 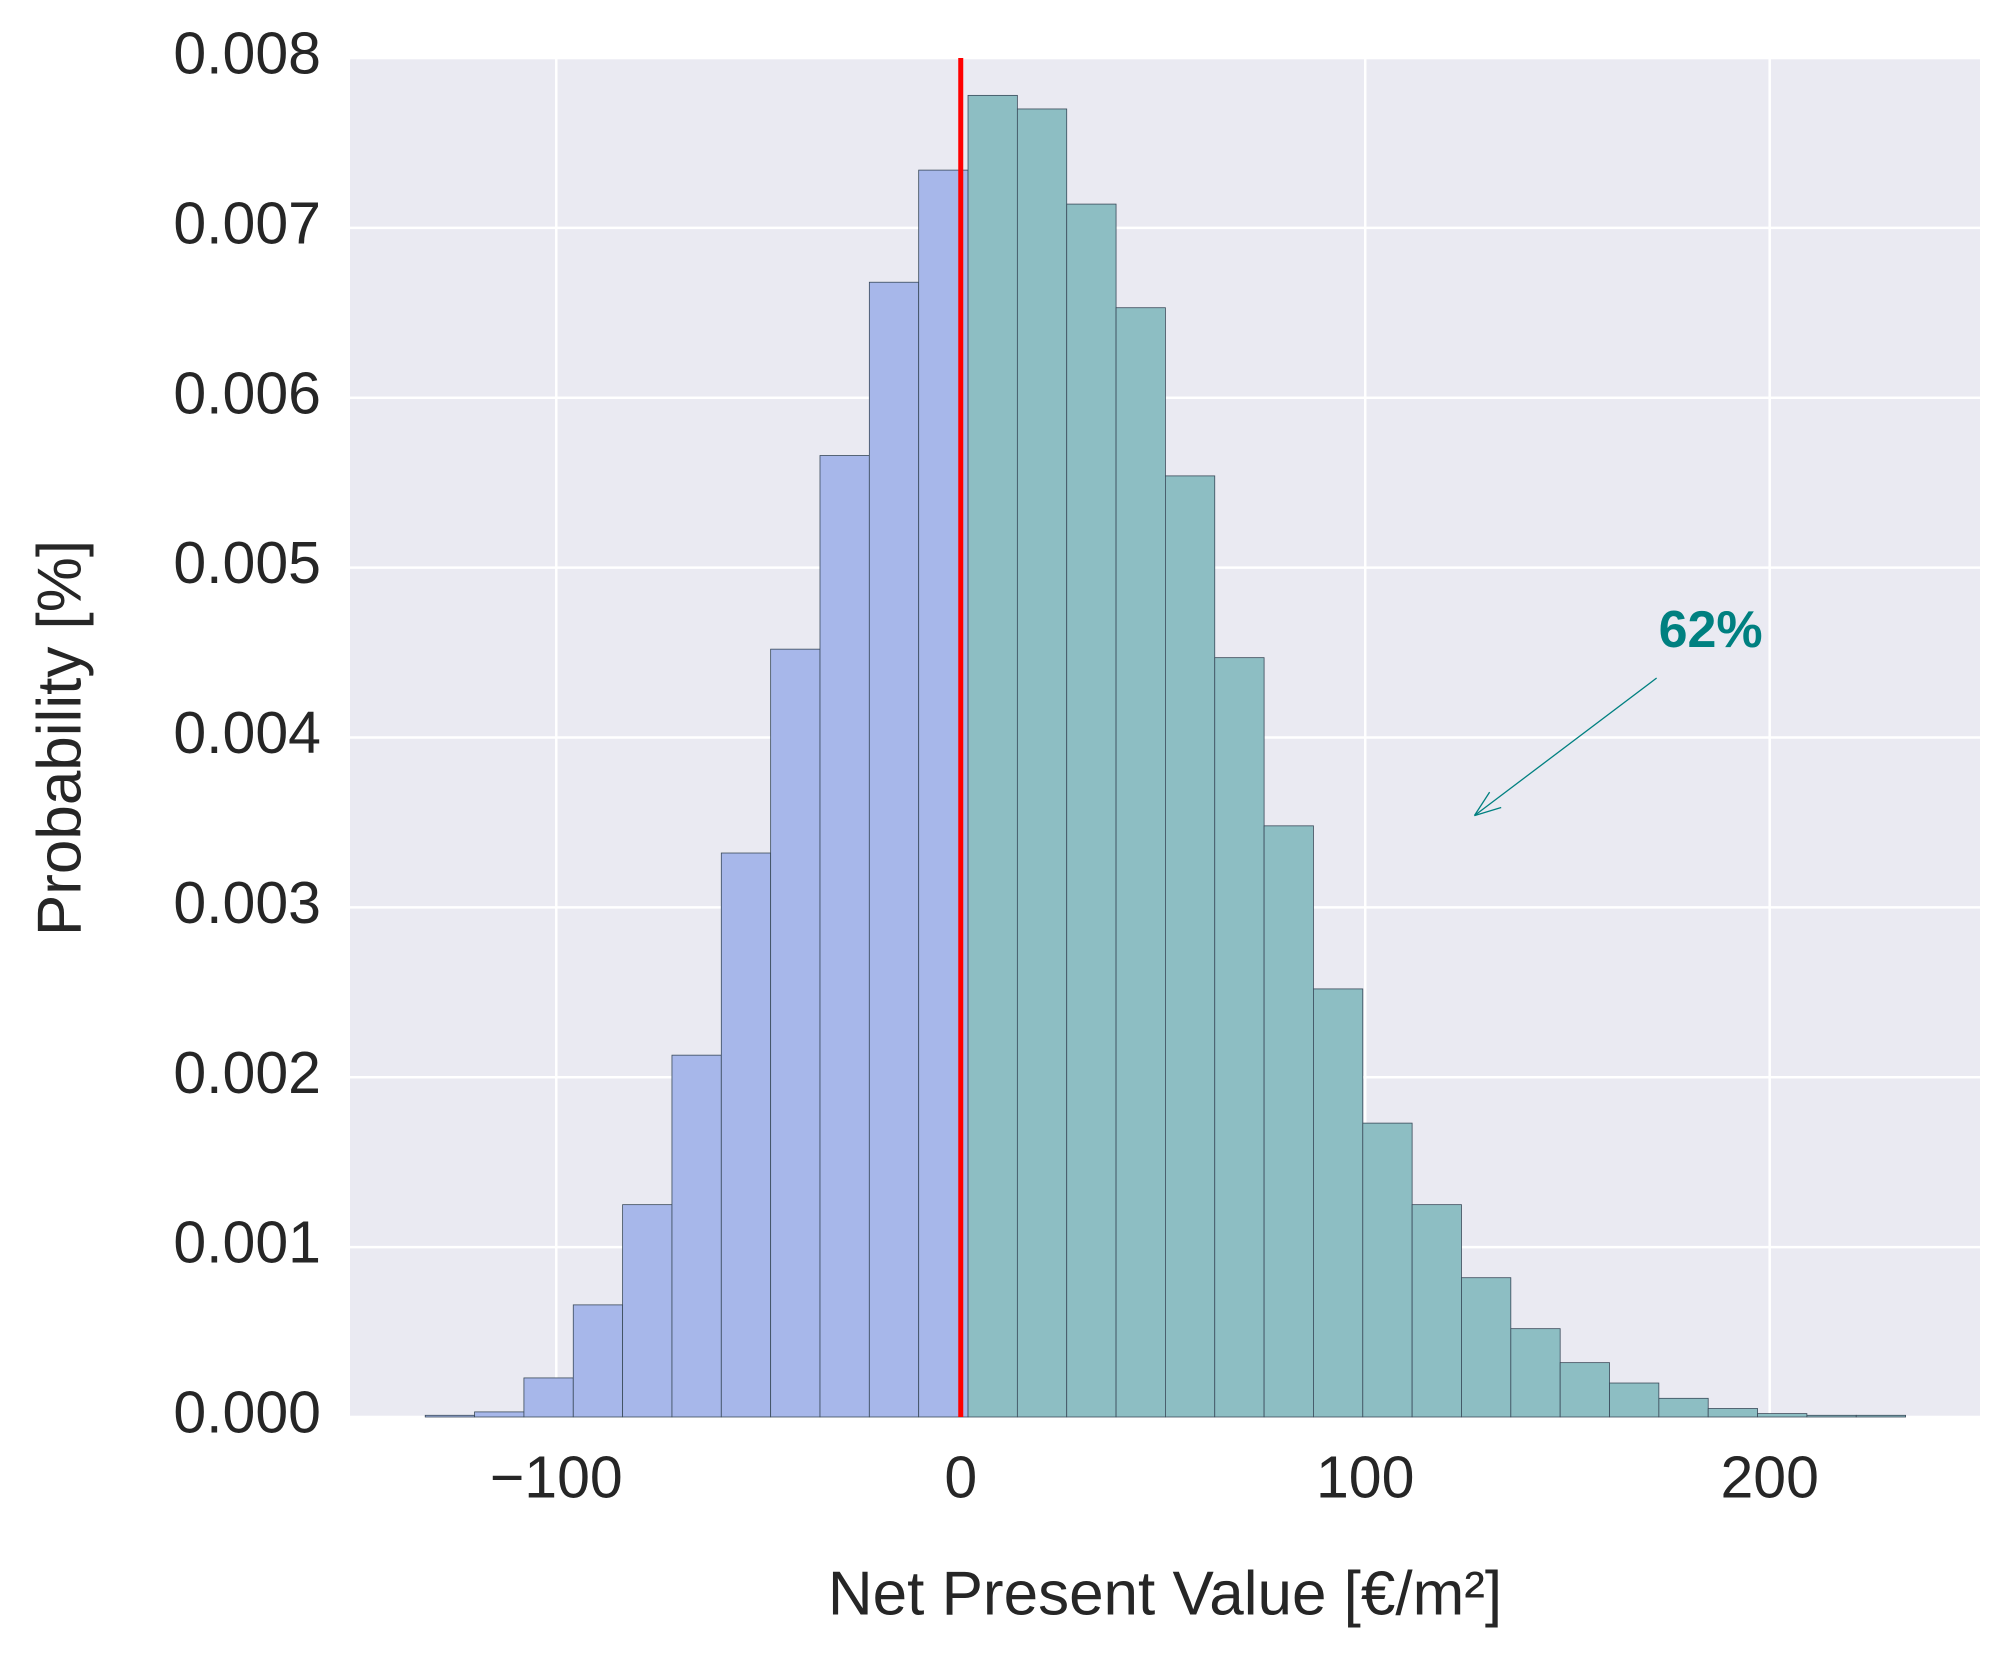 What do you see at coordinates (1566, 747) in the screenshot?
I see `annotation-arrow` at bounding box center [1566, 747].